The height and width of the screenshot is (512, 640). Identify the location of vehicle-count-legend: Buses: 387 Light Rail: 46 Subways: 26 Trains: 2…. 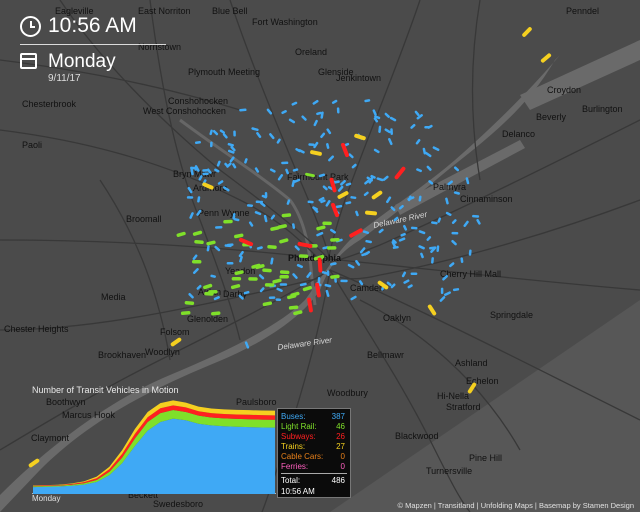
(314, 453).